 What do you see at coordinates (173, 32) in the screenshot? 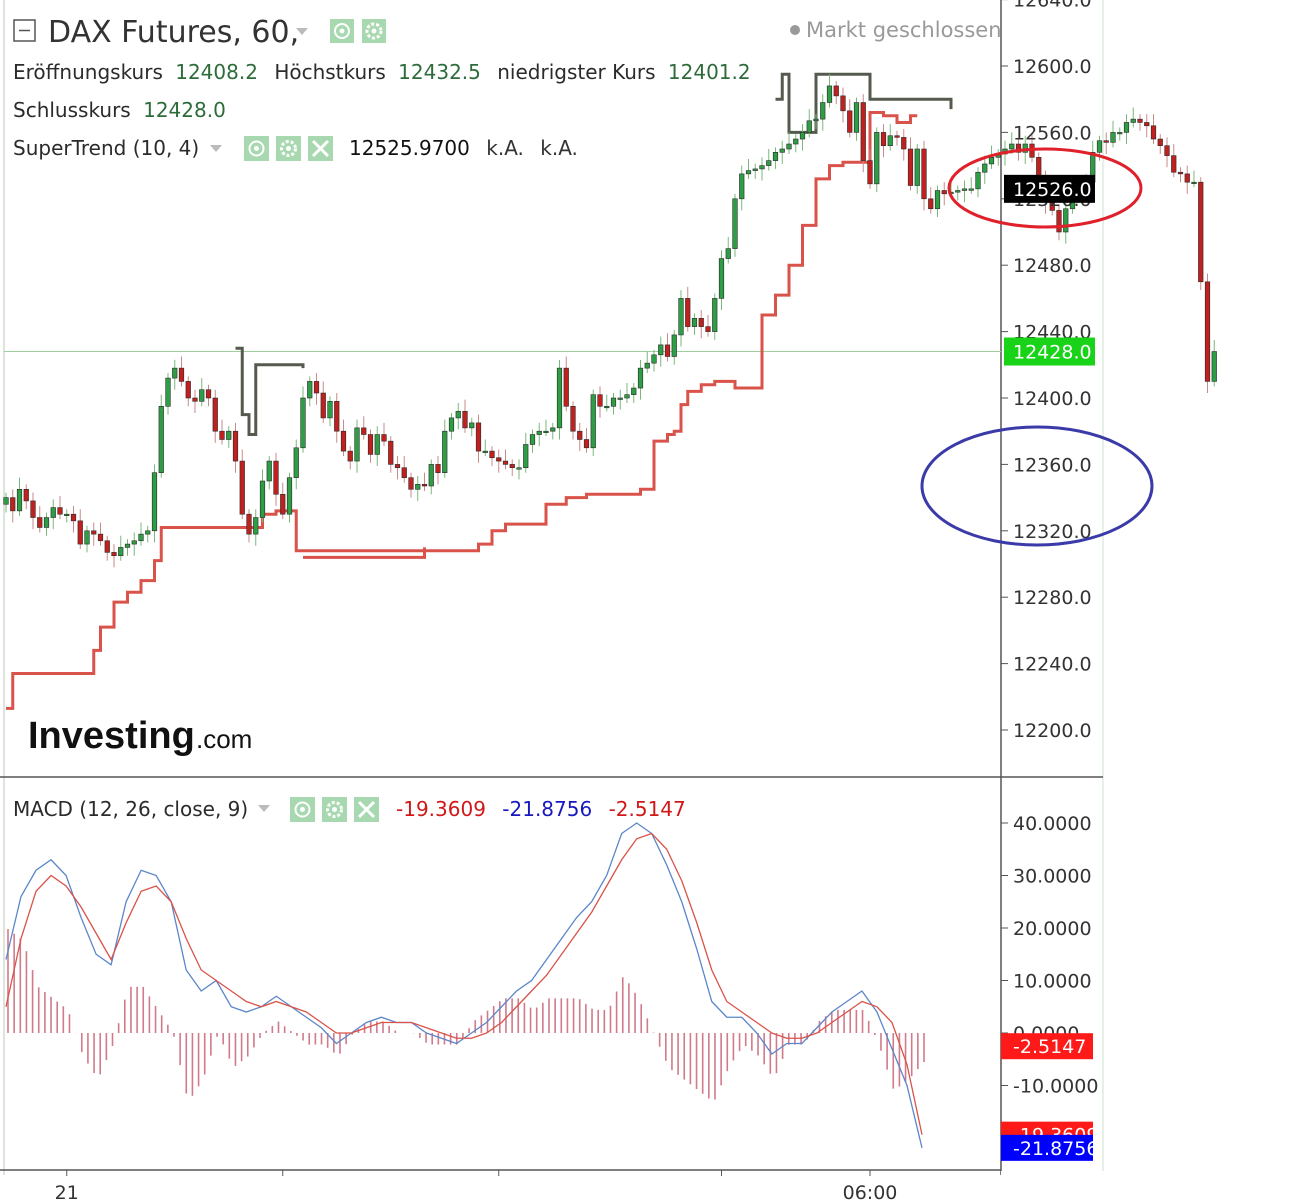
I see `symbol-title: DAX Futures, 60,` at bounding box center [173, 32].